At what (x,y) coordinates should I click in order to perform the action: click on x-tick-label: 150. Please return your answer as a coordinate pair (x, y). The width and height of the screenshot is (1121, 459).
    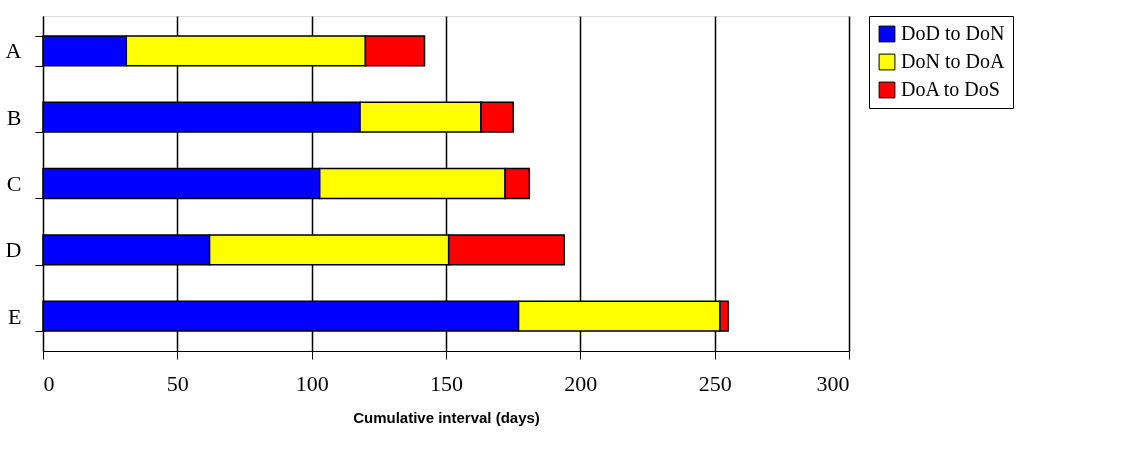
    Looking at the image, I should click on (446, 383).